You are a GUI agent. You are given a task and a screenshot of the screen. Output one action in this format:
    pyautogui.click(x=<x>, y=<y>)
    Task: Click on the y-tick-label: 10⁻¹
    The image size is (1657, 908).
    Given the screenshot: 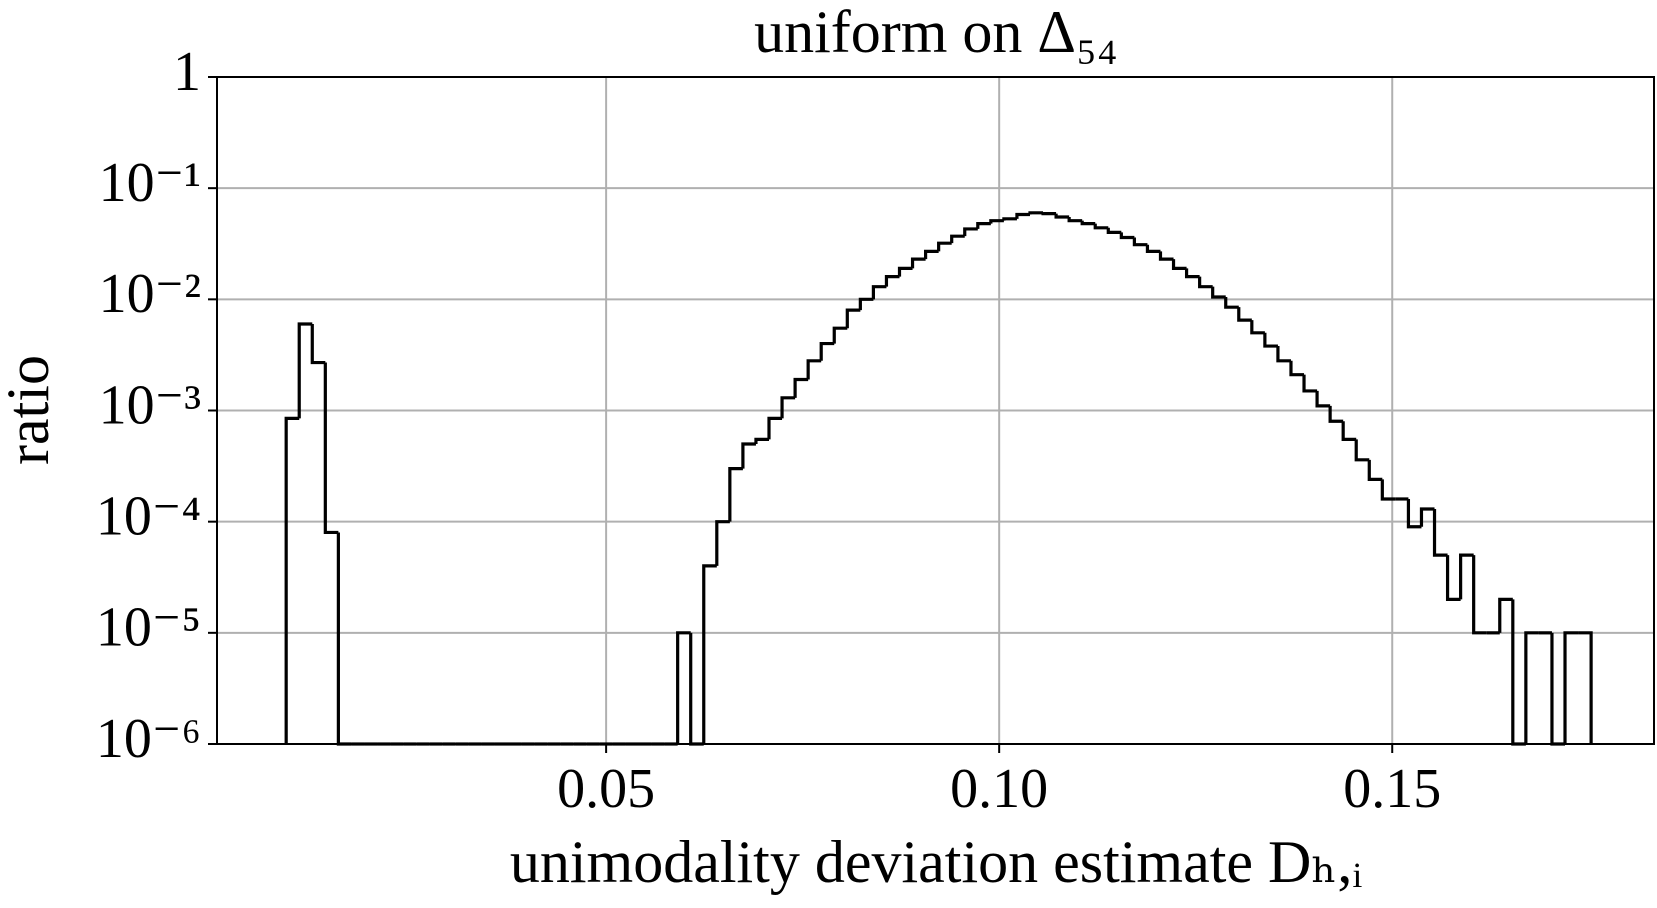 What is the action you would take?
    pyautogui.click(x=150, y=183)
    